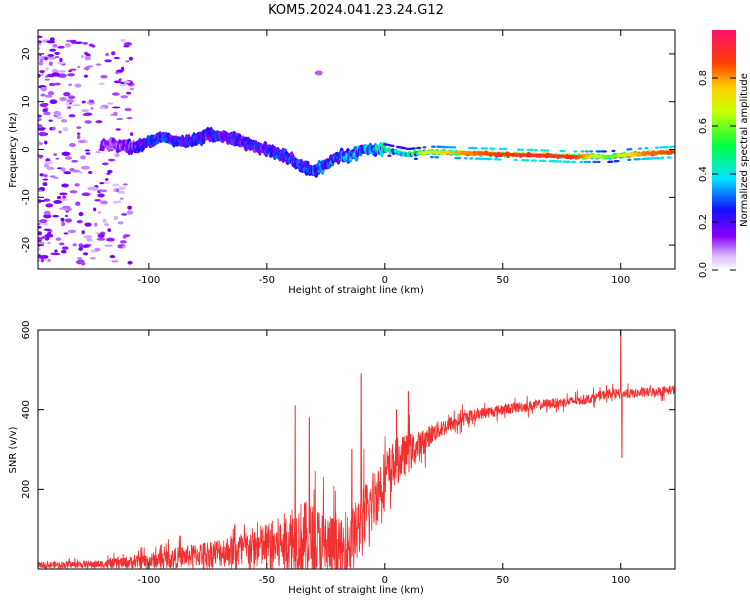 The image size is (750, 600). What do you see at coordinates (703, 222) in the screenshot?
I see `colorbar-tick-label: 0.2` at bounding box center [703, 222].